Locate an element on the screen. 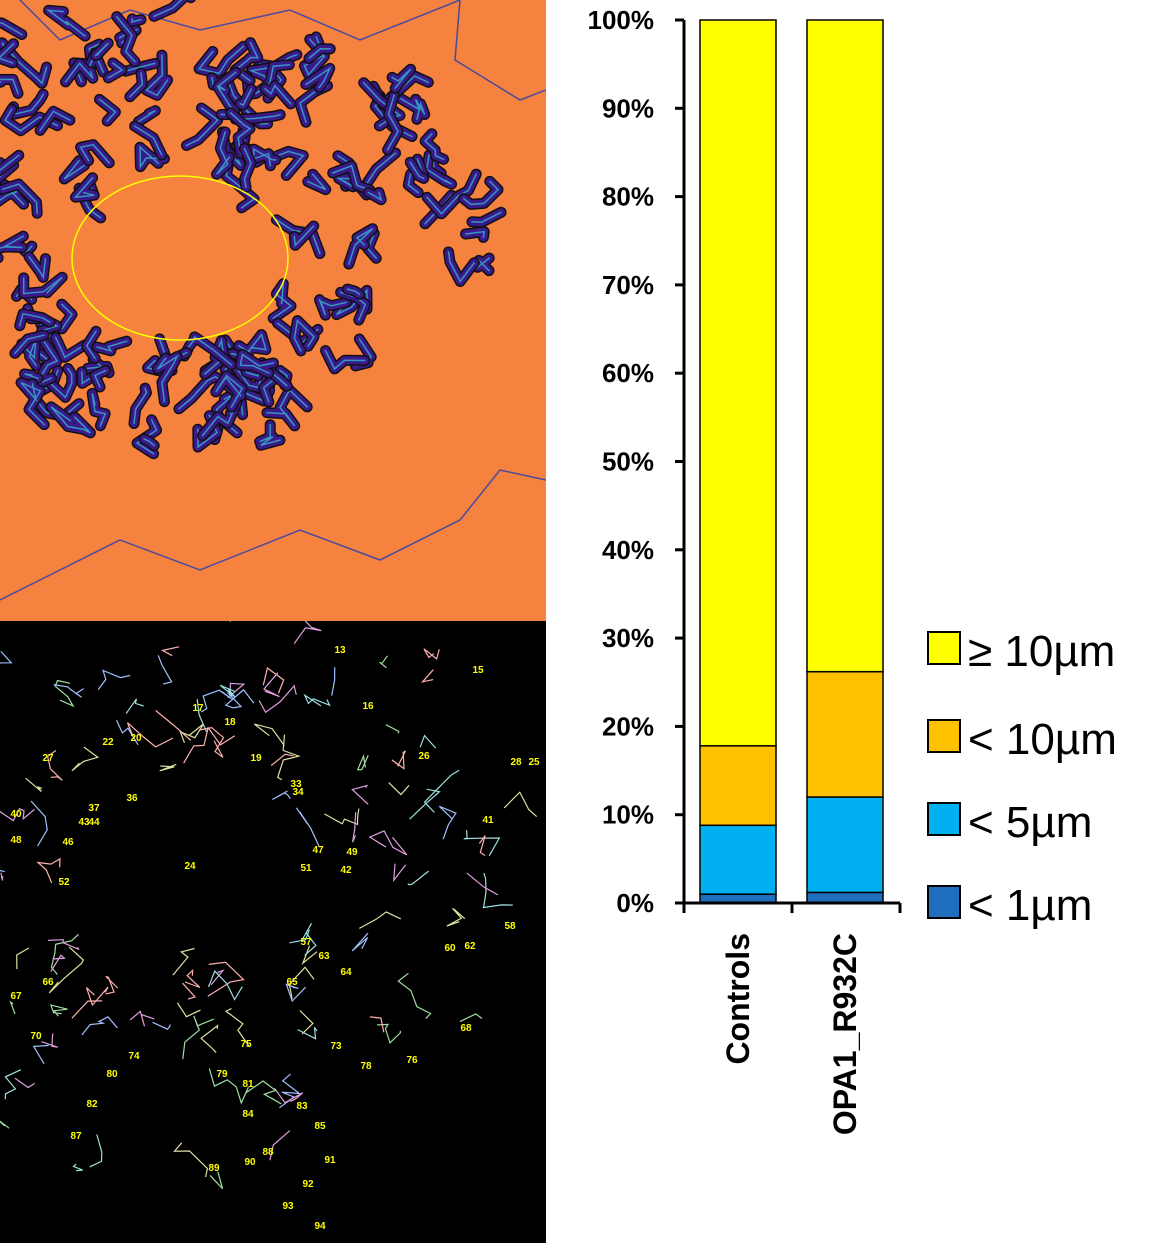 Image resolution: width=1158 pixels, height=1248 pixels. category-label: OPA1_R932C is located at coordinates (845, 1034).